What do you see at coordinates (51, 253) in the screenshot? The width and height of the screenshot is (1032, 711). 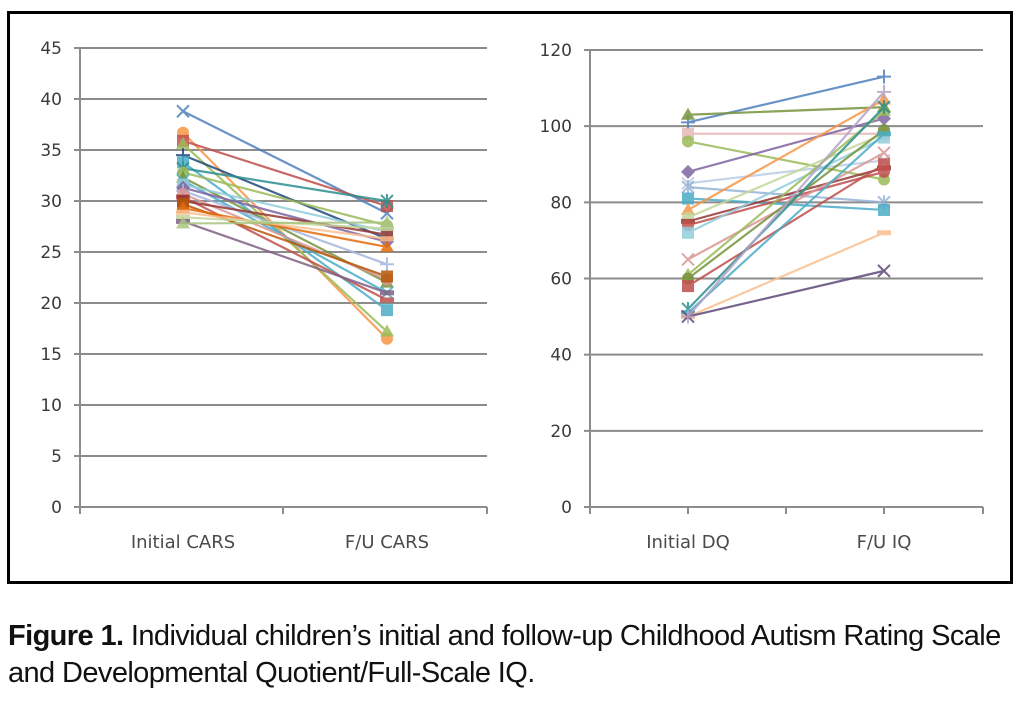 I see `y-tick-label: 25` at bounding box center [51, 253].